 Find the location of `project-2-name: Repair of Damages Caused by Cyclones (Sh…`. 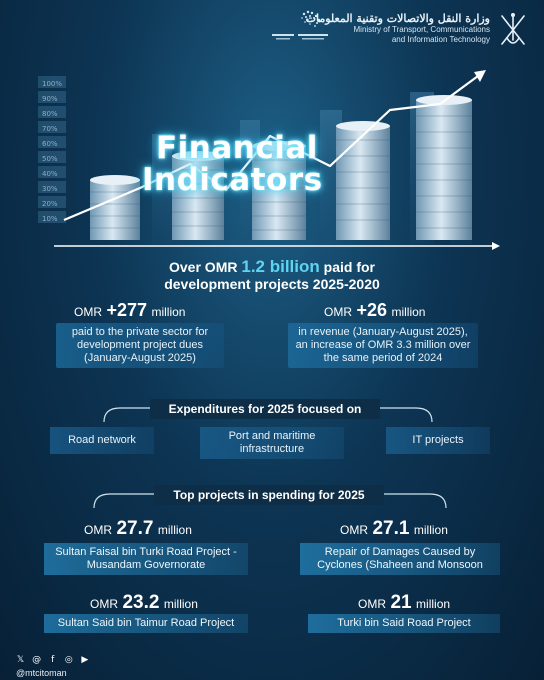

project-2-name: Repair of Damages Caused by Cyclones (Sh… is located at coordinates (400, 559).